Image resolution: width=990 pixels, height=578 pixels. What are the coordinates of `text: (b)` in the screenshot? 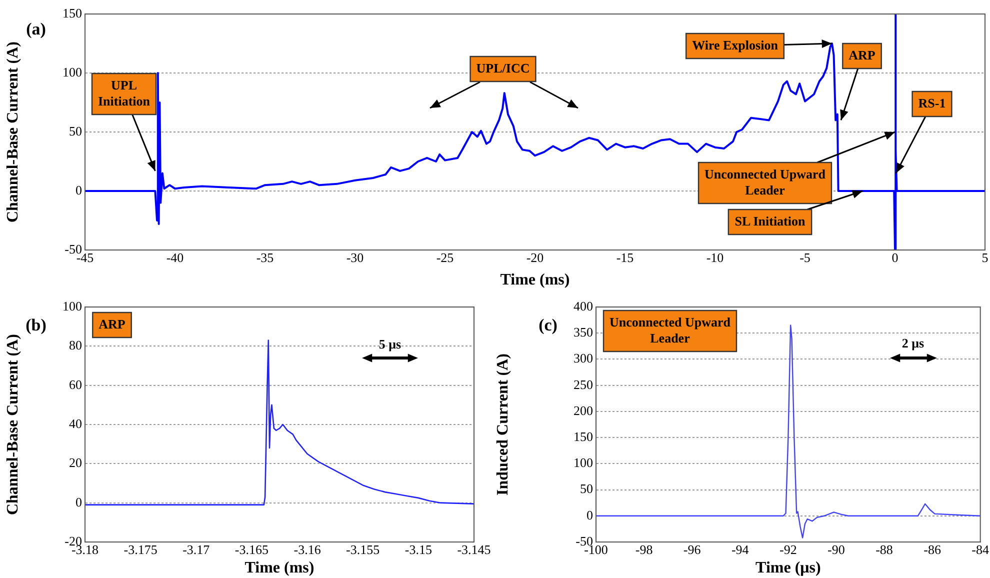 It's located at (36, 324).